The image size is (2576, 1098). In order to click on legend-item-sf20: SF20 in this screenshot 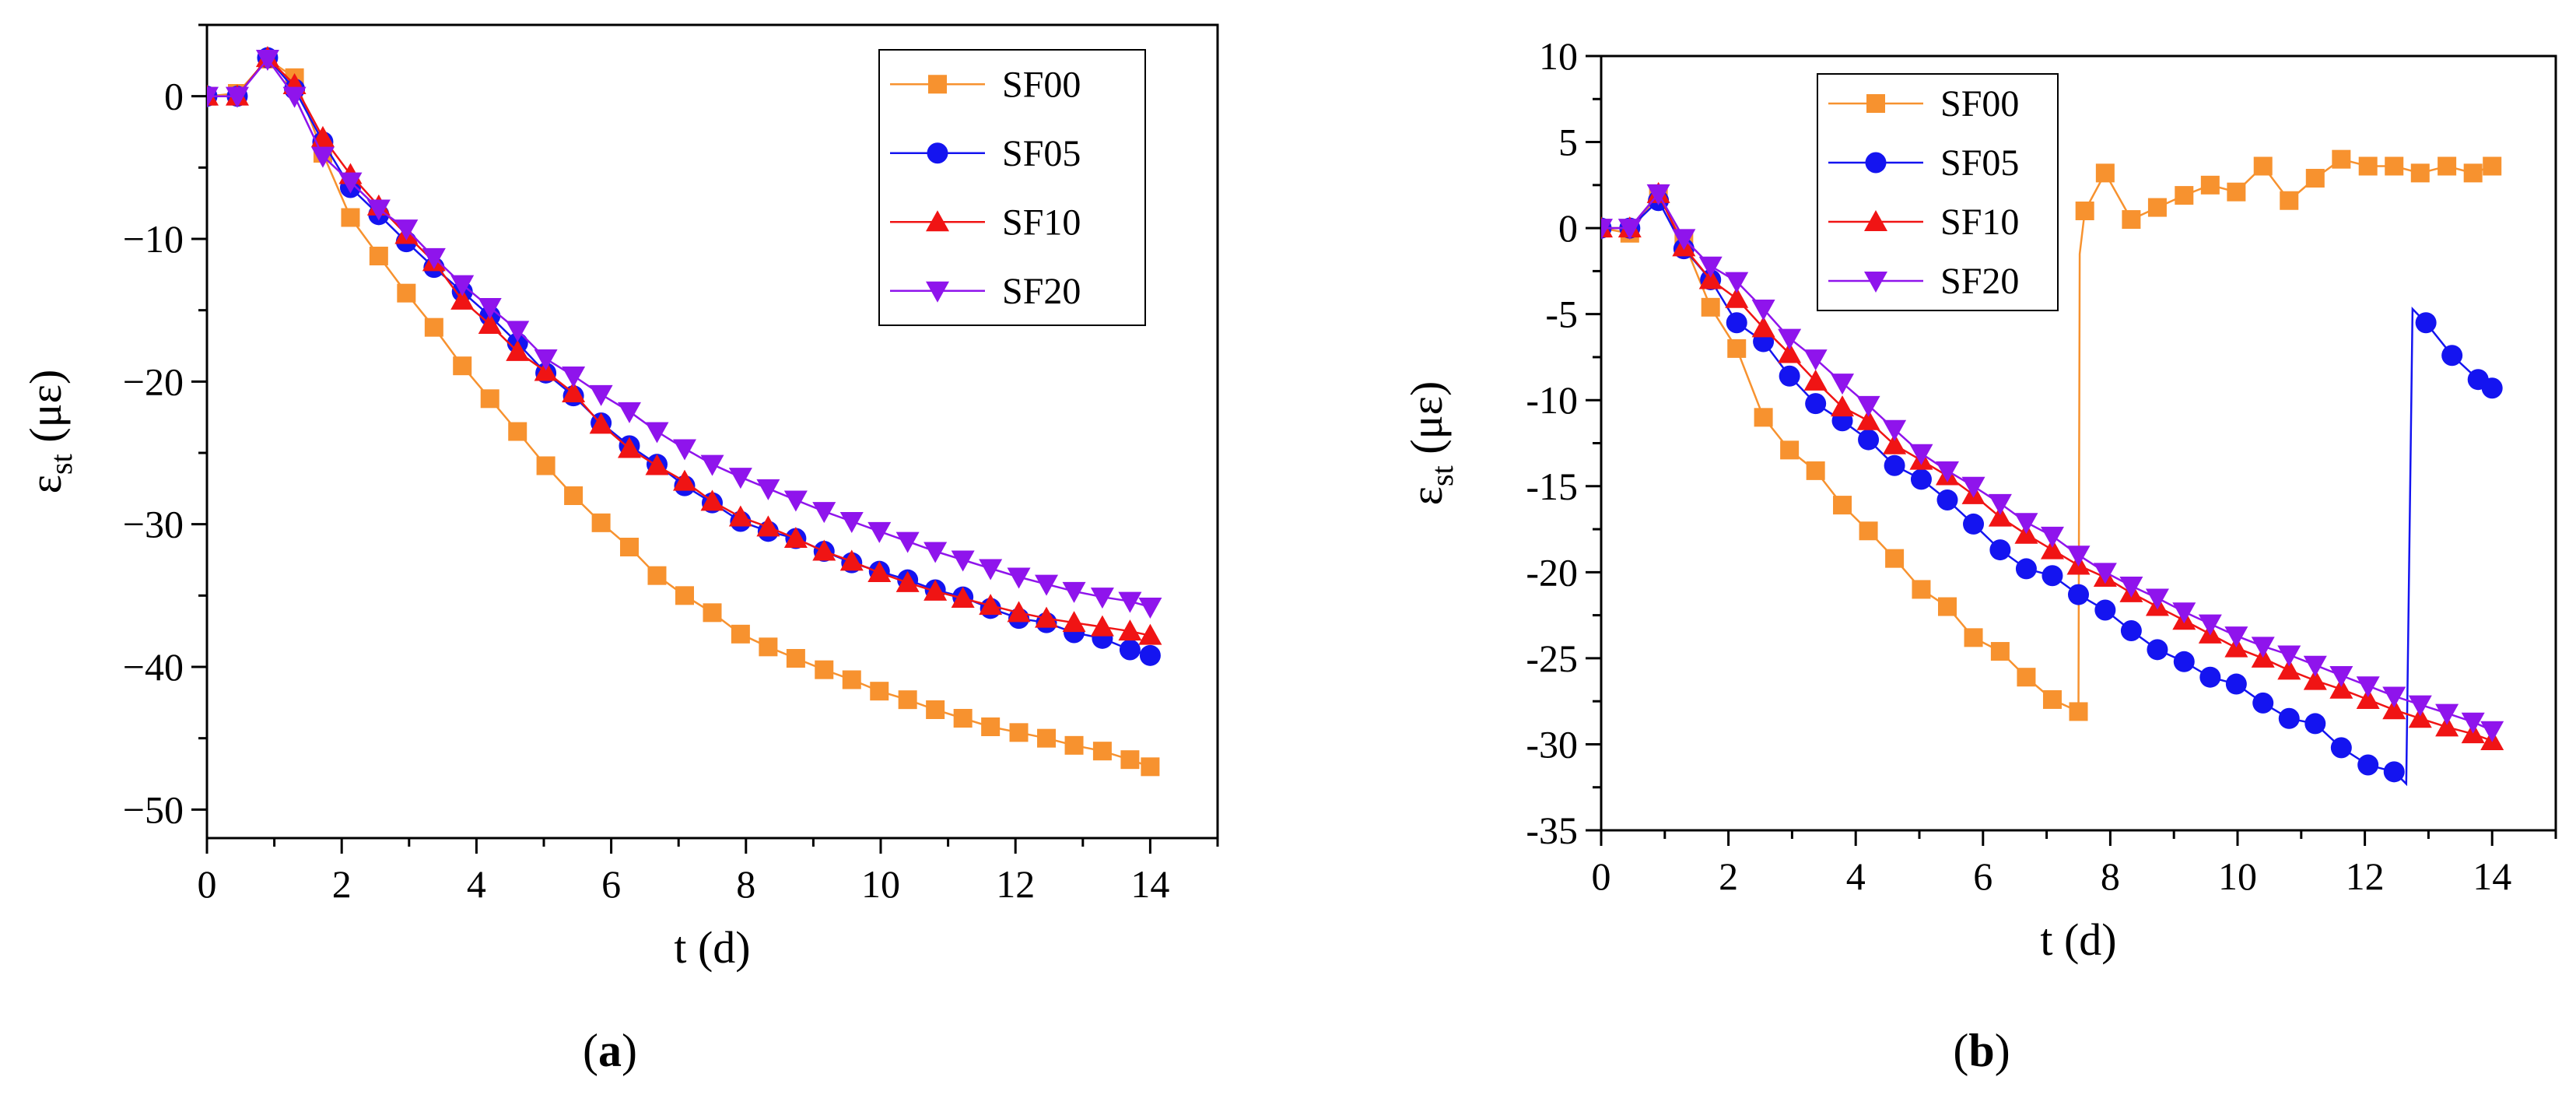, I will do `click(1923, 281)`.